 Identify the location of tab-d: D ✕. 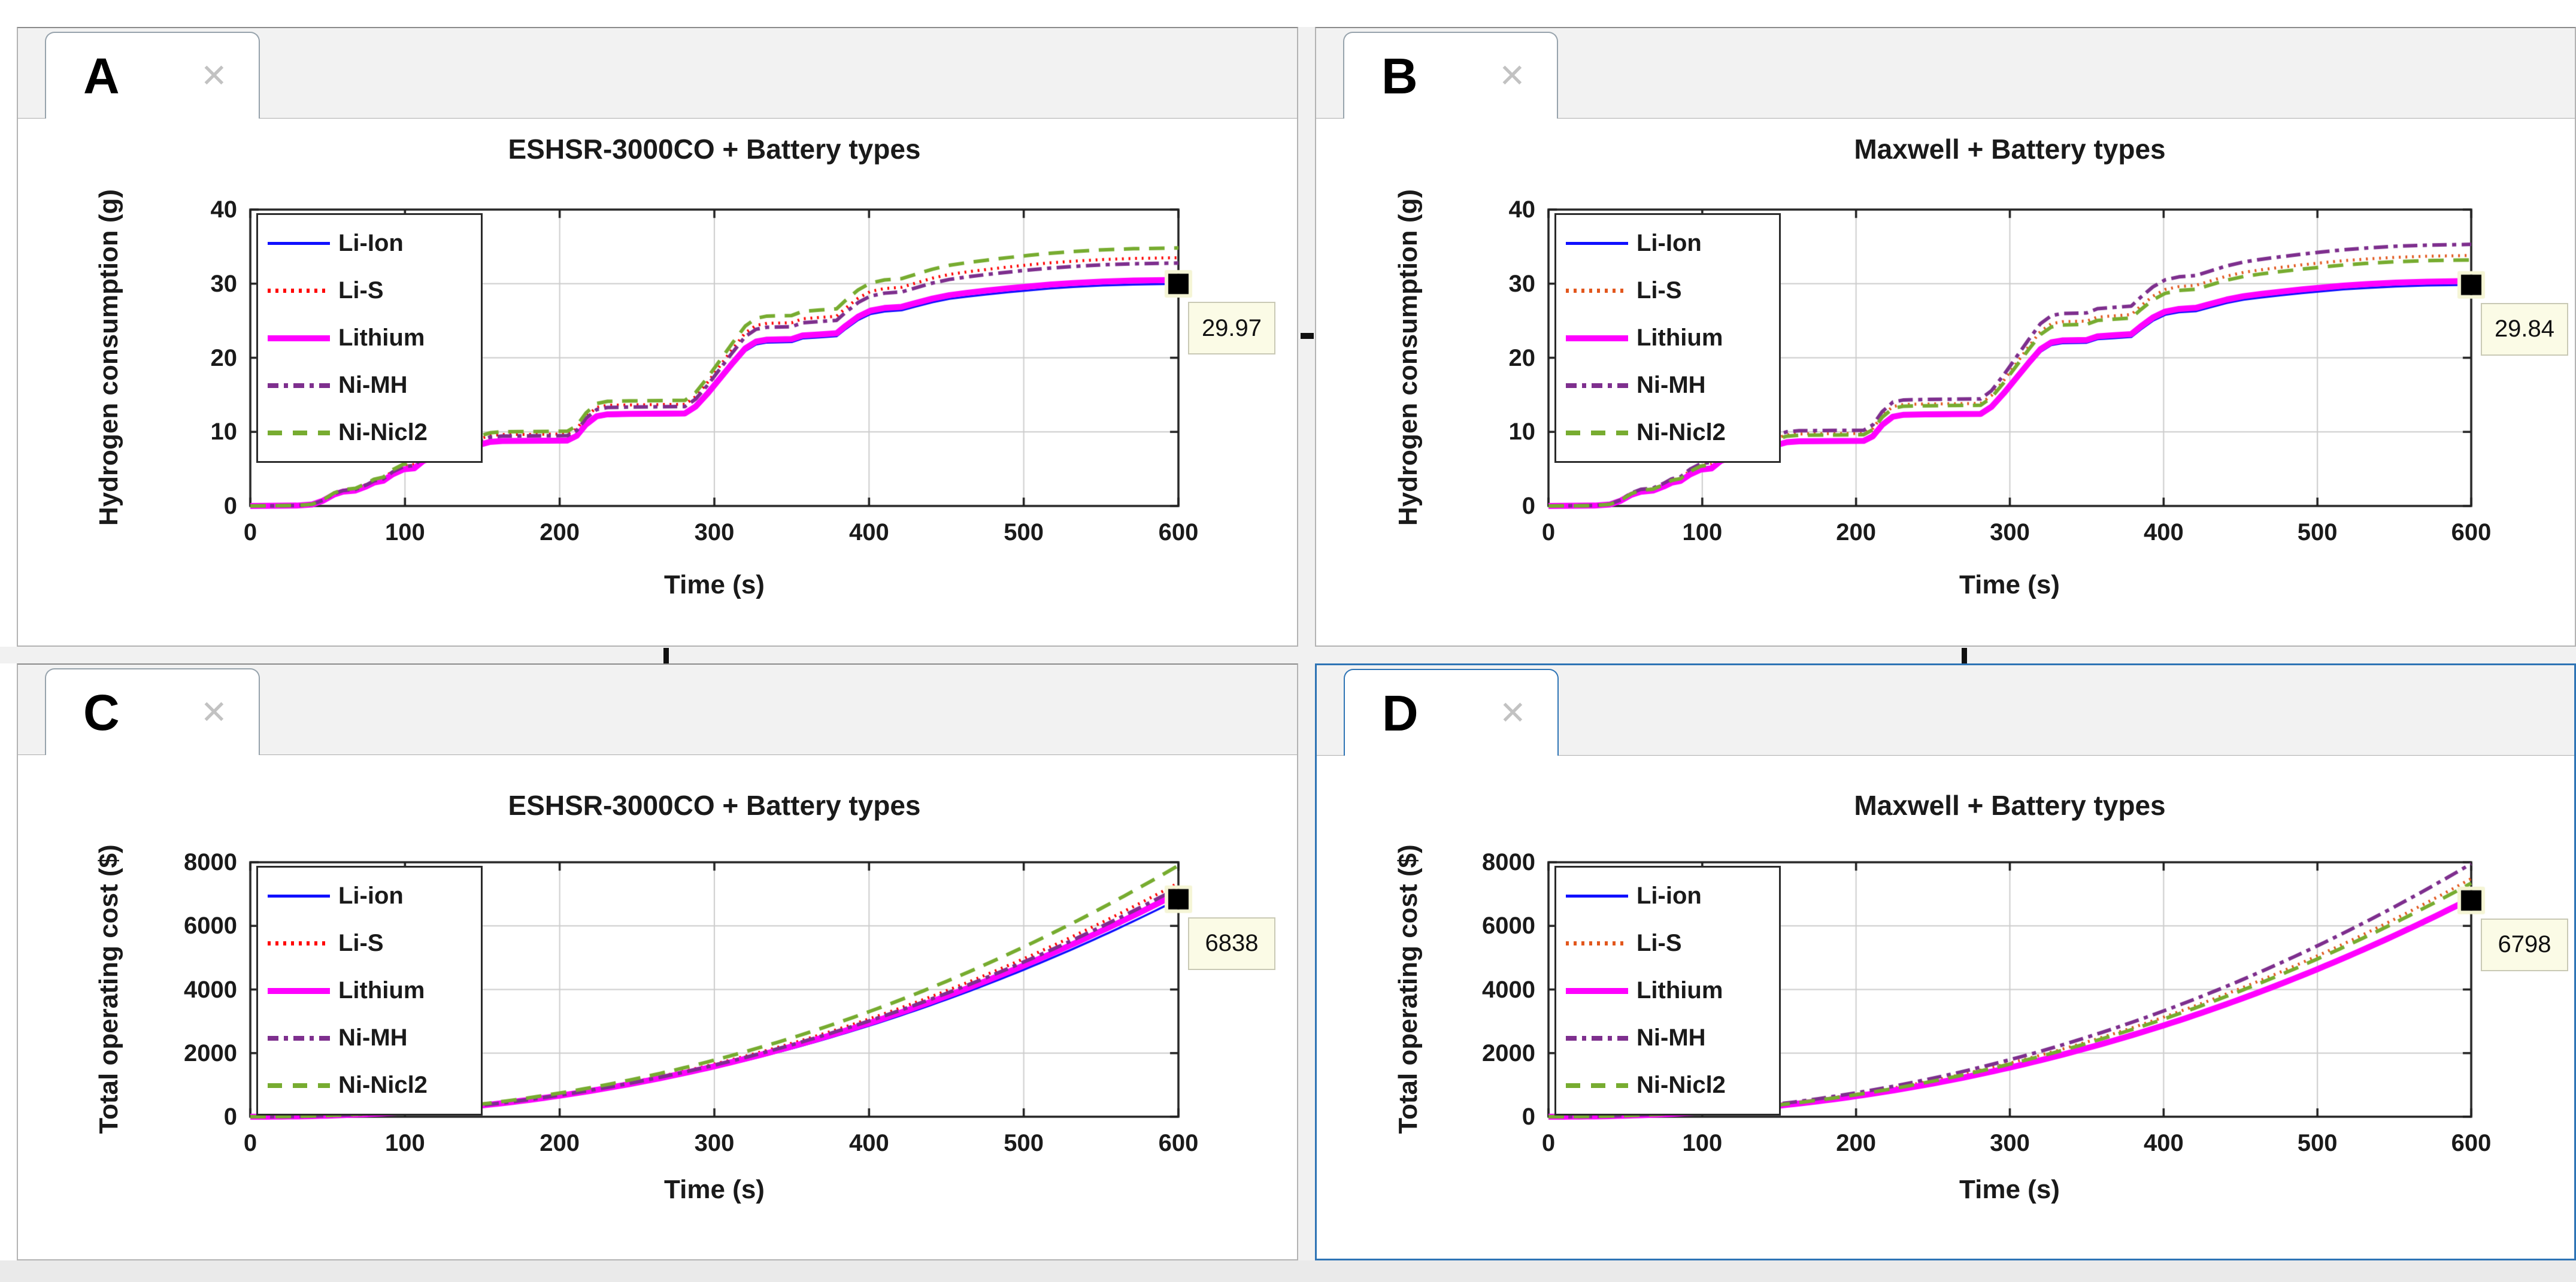
(1451, 712).